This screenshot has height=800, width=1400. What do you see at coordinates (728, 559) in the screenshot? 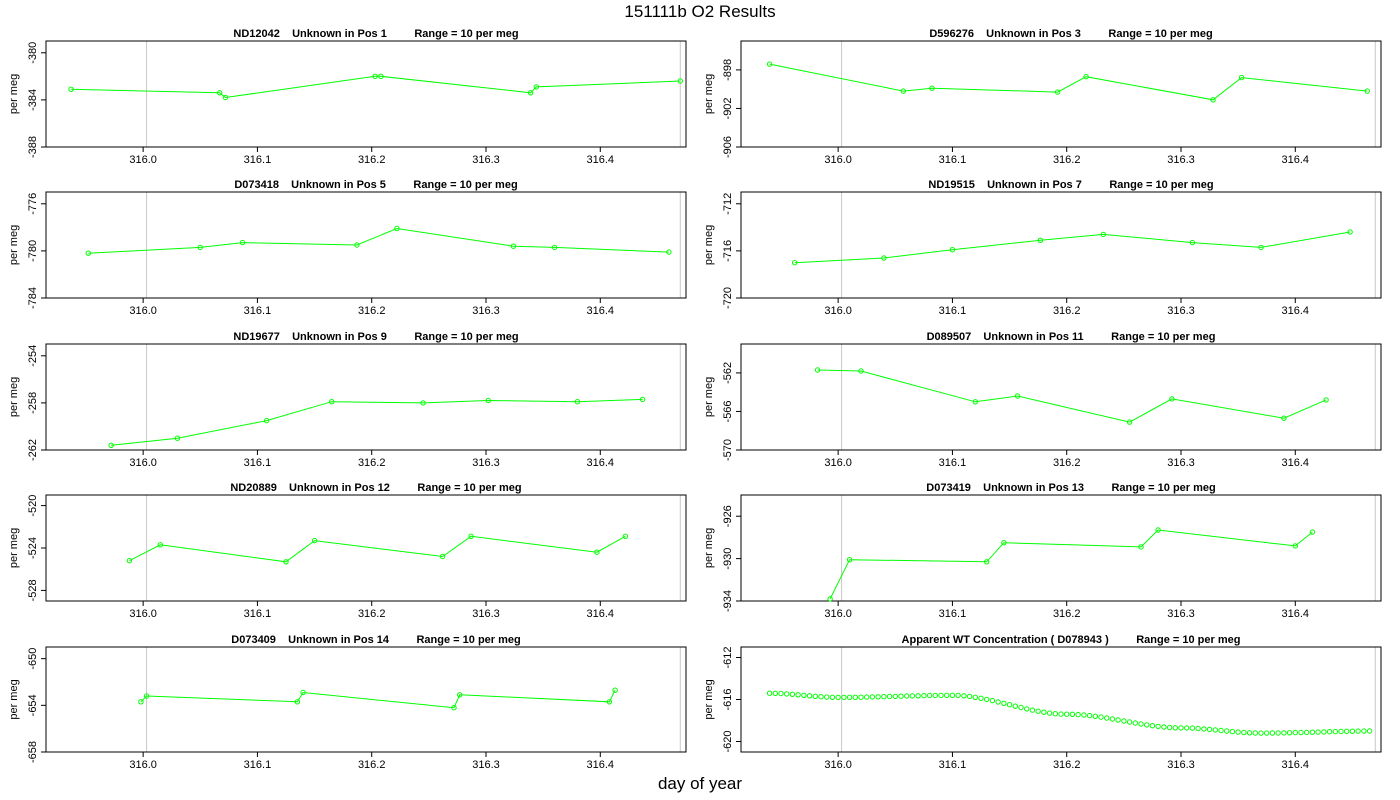
I see `y-tick-label: -930` at bounding box center [728, 559].